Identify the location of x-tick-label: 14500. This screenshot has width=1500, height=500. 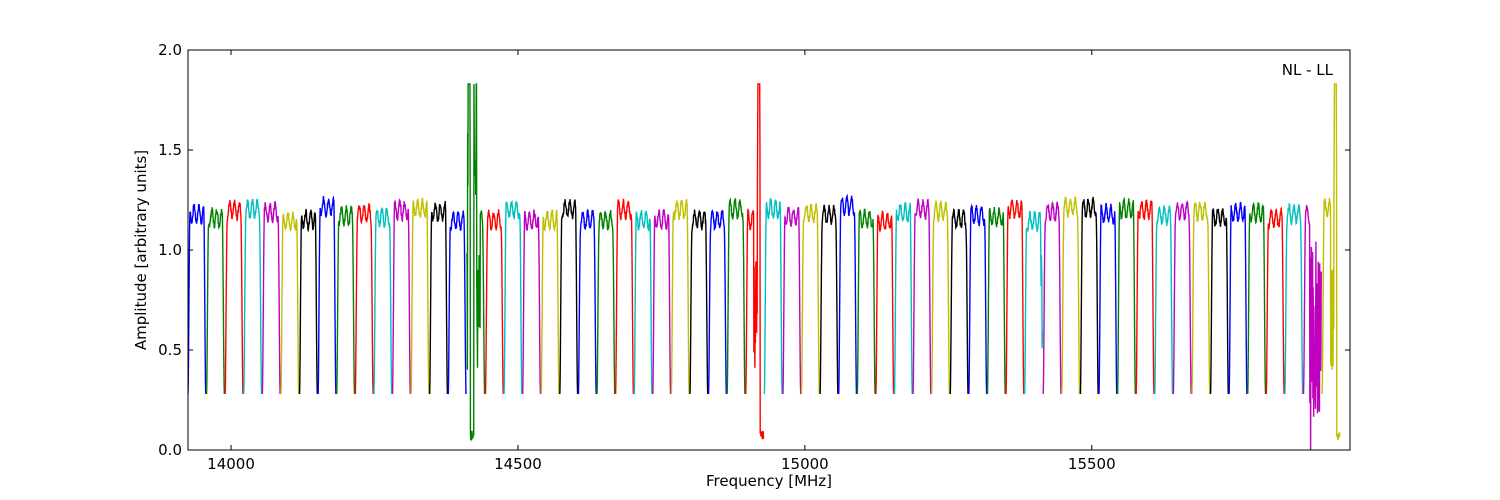
(518, 464).